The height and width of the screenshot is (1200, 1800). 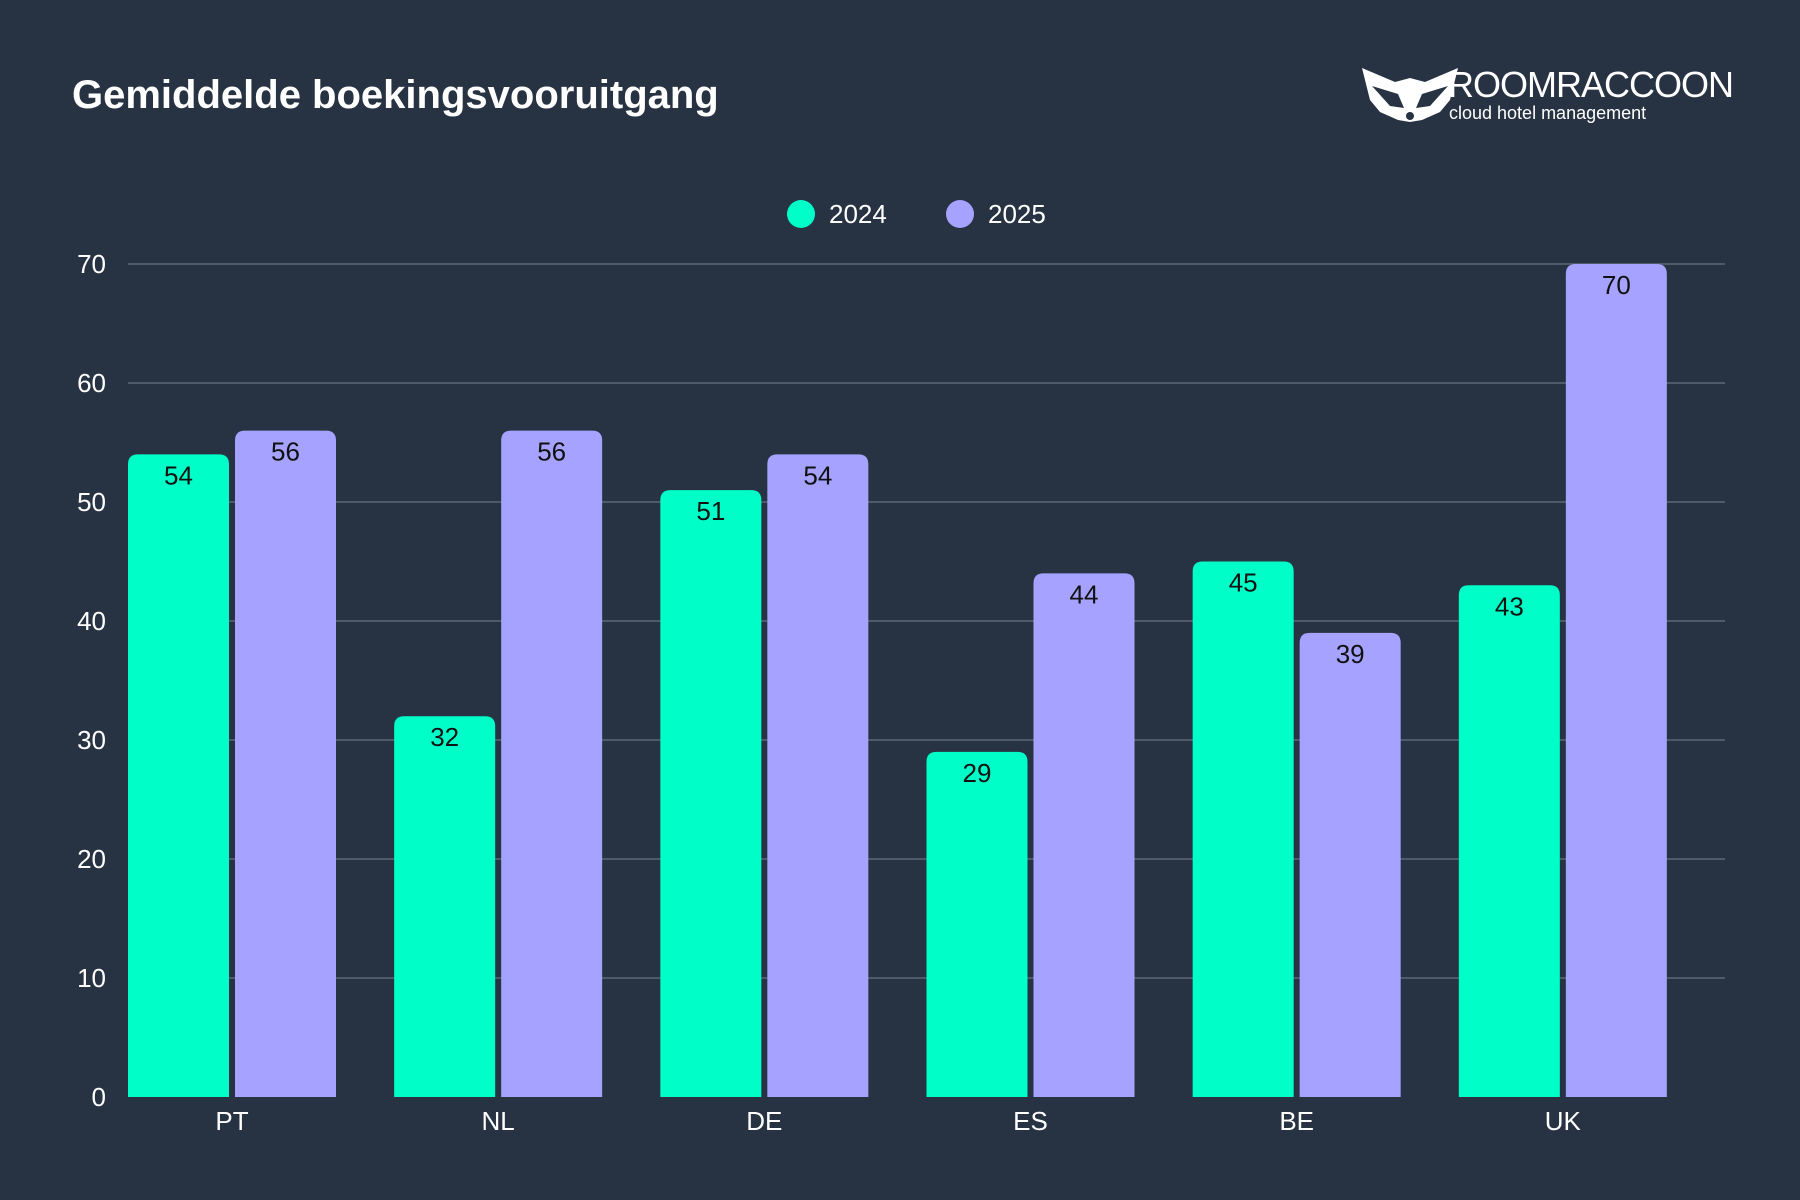 I want to click on y-tick-label: 10, so click(x=91, y=978).